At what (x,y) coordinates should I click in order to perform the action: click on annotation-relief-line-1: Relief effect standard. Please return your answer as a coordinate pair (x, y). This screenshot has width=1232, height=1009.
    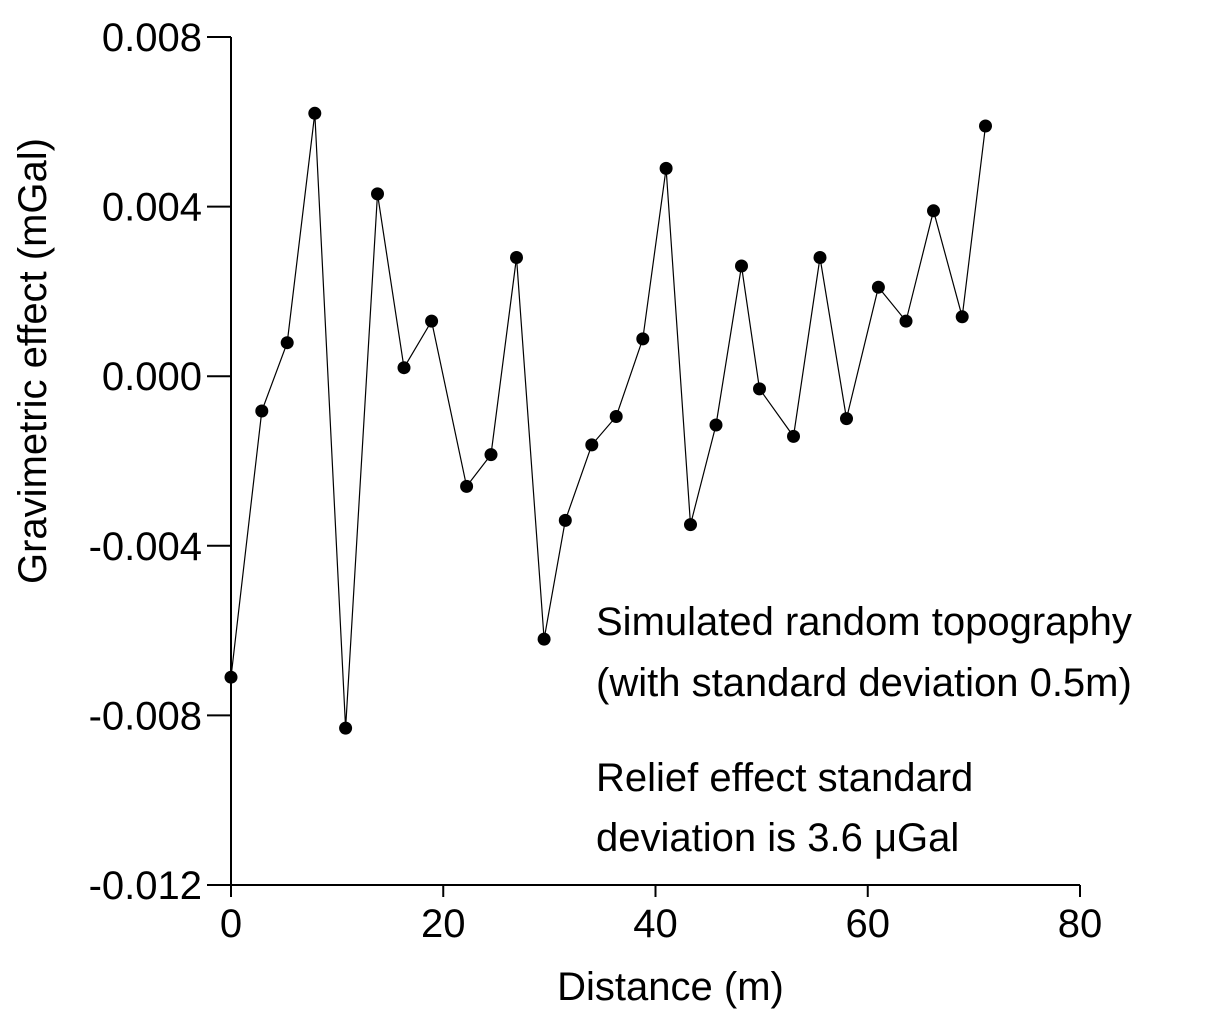
    Looking at the image, I should click on (784, 778).